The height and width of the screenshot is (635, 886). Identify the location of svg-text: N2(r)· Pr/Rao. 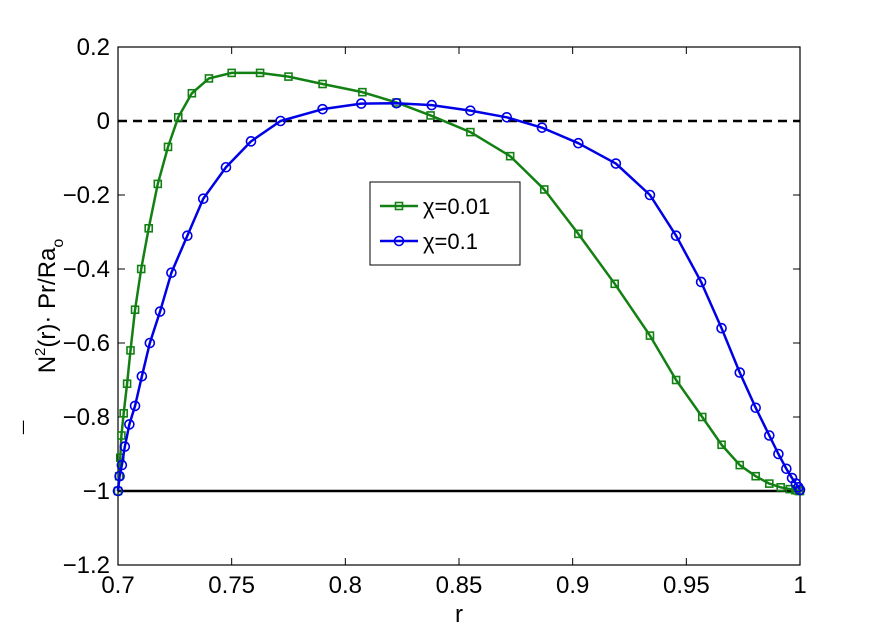
(49, 306).